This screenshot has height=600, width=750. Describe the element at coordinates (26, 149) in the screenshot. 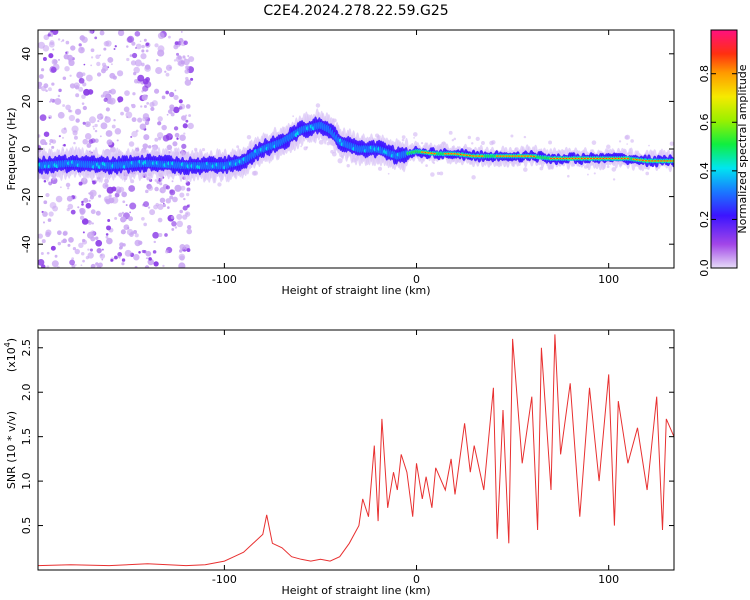

I see `spectrogram-y-tick-label: 0` at that location.